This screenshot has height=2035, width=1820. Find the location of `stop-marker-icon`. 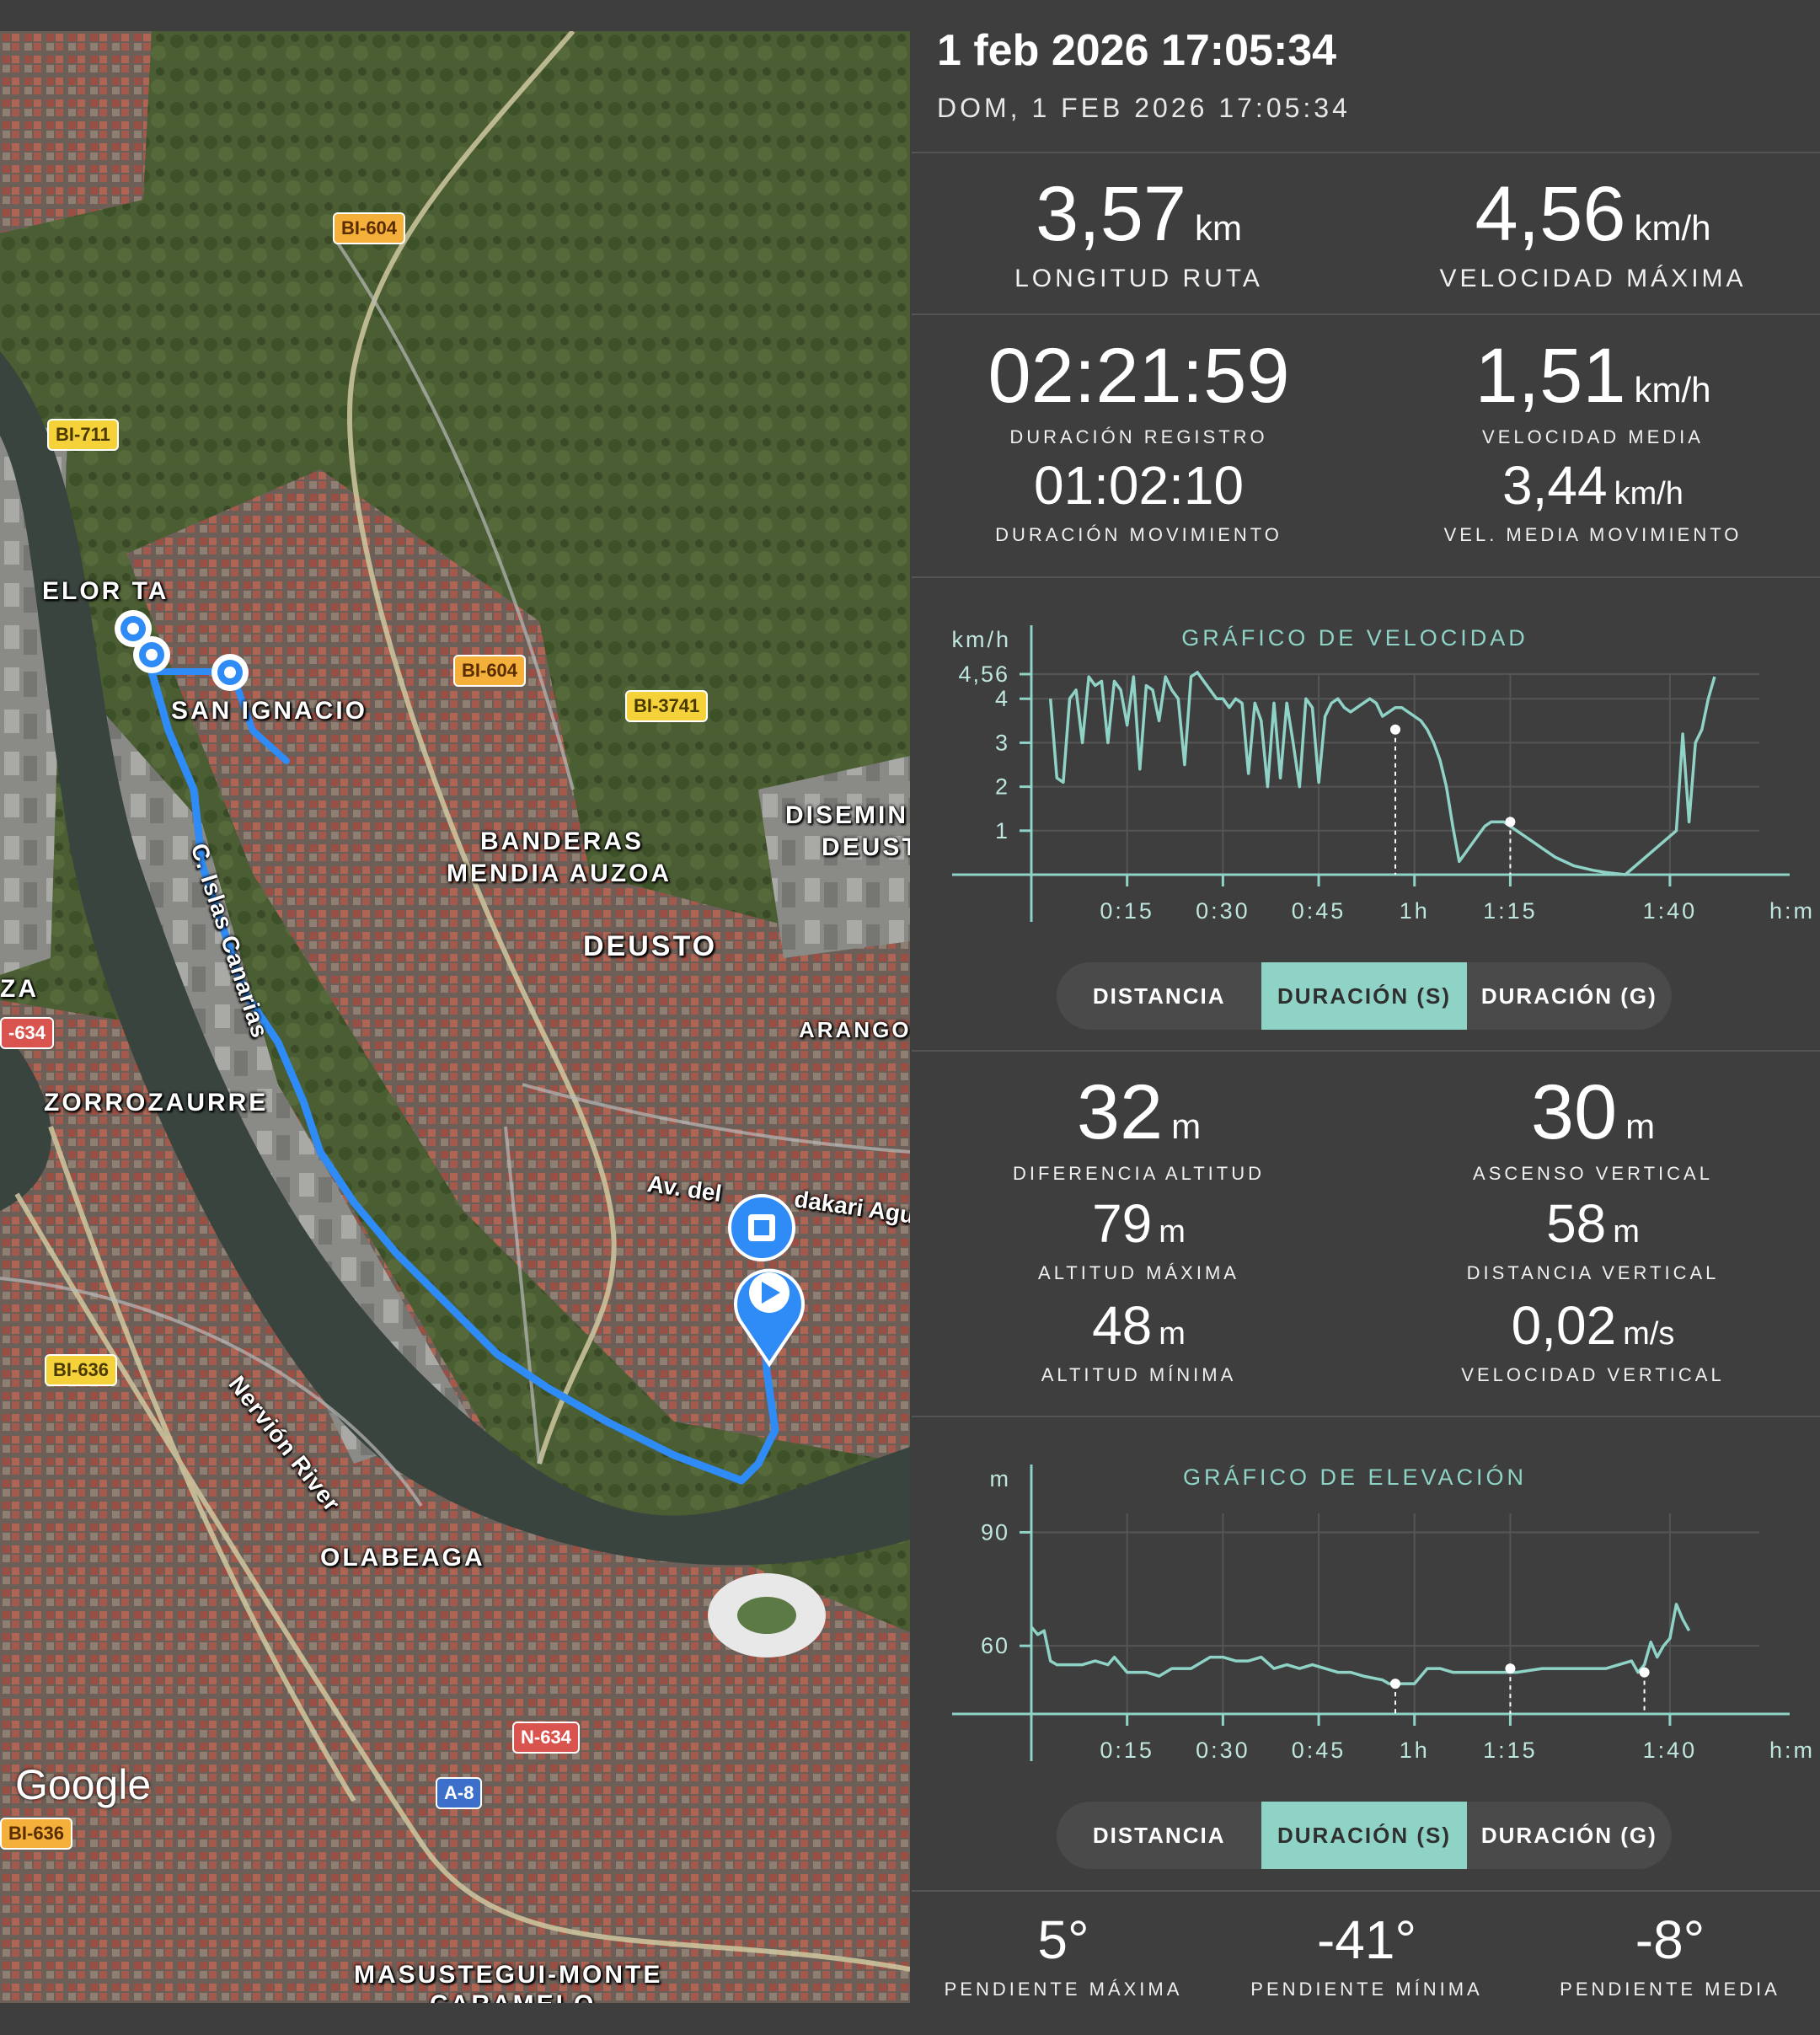

stop-marker-icon is located at coordinates (761, 1227).